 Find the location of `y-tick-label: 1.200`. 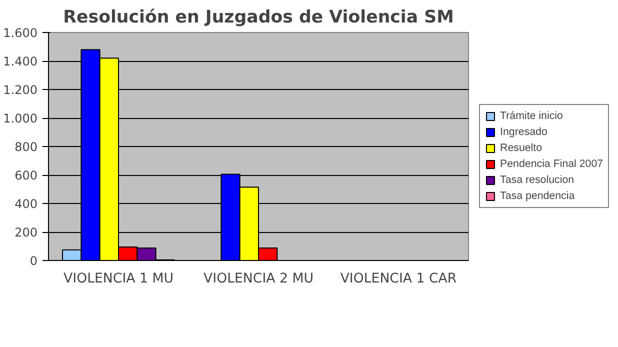

y-tick-label: 1.200 is located at coordinates (20, 90).